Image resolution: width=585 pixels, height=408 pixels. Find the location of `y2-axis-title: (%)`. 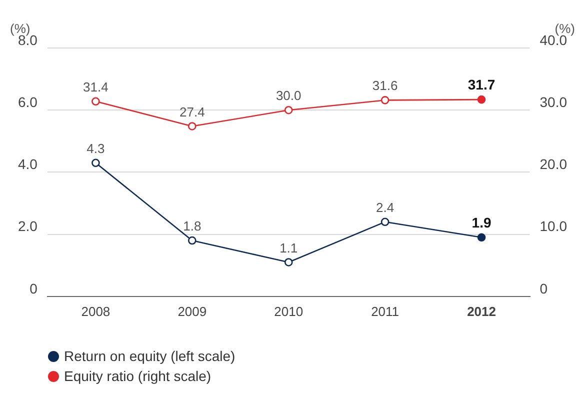

y2-axis-title: (%) is located at coordinates (564, 28).